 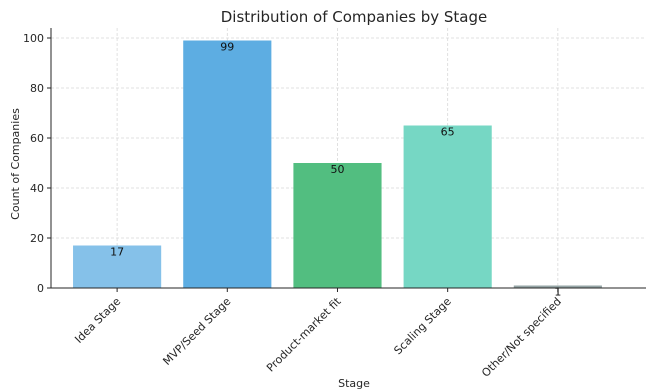 What do you see at coordinates (37, 188) in the screenshot?
I see `y-tick-label: 40` at bounding box center [37, 188].